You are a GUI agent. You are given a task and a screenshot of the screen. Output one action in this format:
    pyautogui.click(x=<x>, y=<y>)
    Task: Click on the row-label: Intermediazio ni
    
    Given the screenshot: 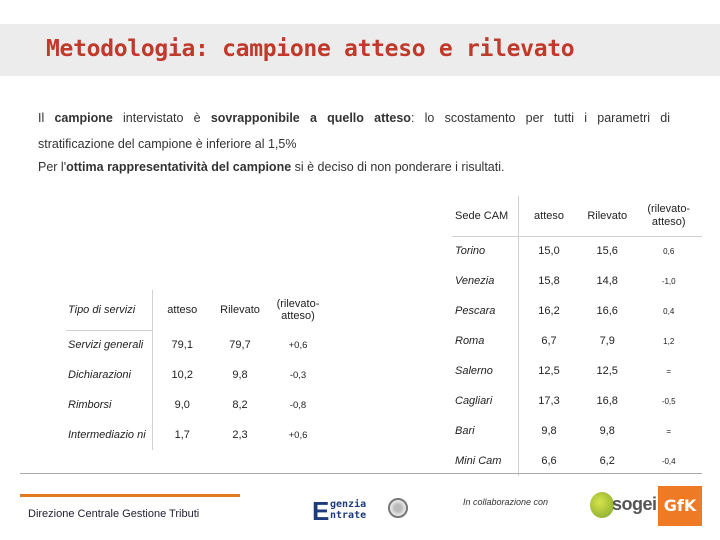 What is the action you would take?
    pyautogui.click(x=109, y=435)
    